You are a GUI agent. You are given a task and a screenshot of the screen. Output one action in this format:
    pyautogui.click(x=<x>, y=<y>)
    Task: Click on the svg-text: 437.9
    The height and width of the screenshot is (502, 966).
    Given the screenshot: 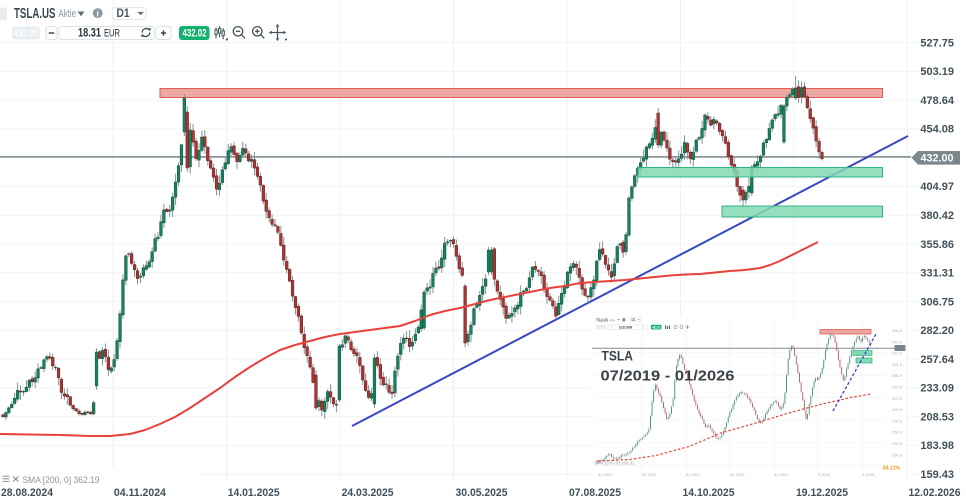 What is the action you would take?
    pyautogui.click(x=897, y=341)
    